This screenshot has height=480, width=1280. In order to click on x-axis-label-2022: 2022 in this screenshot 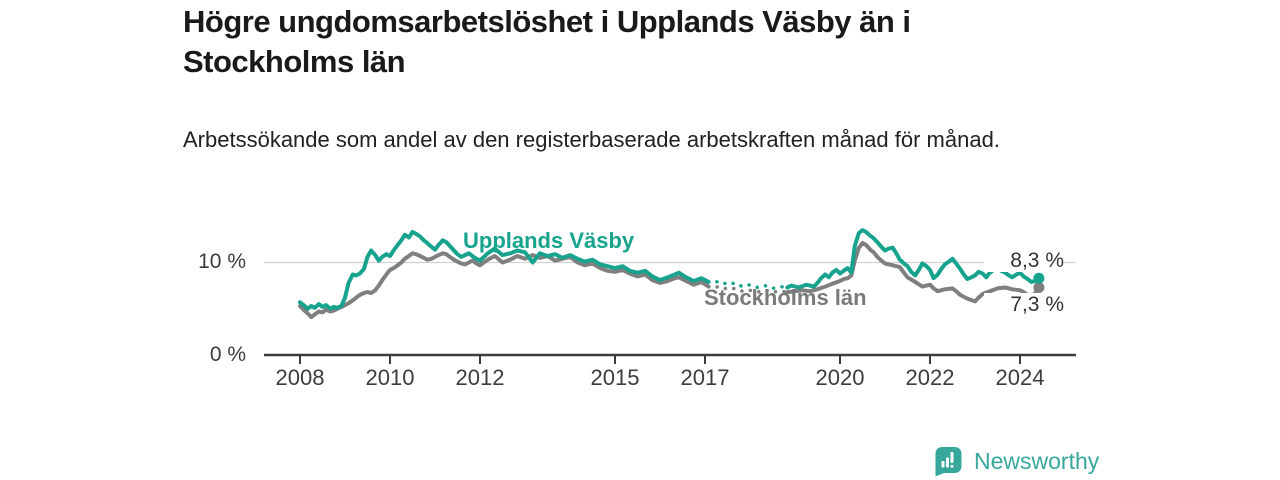, I will do `click(930, 377)`.